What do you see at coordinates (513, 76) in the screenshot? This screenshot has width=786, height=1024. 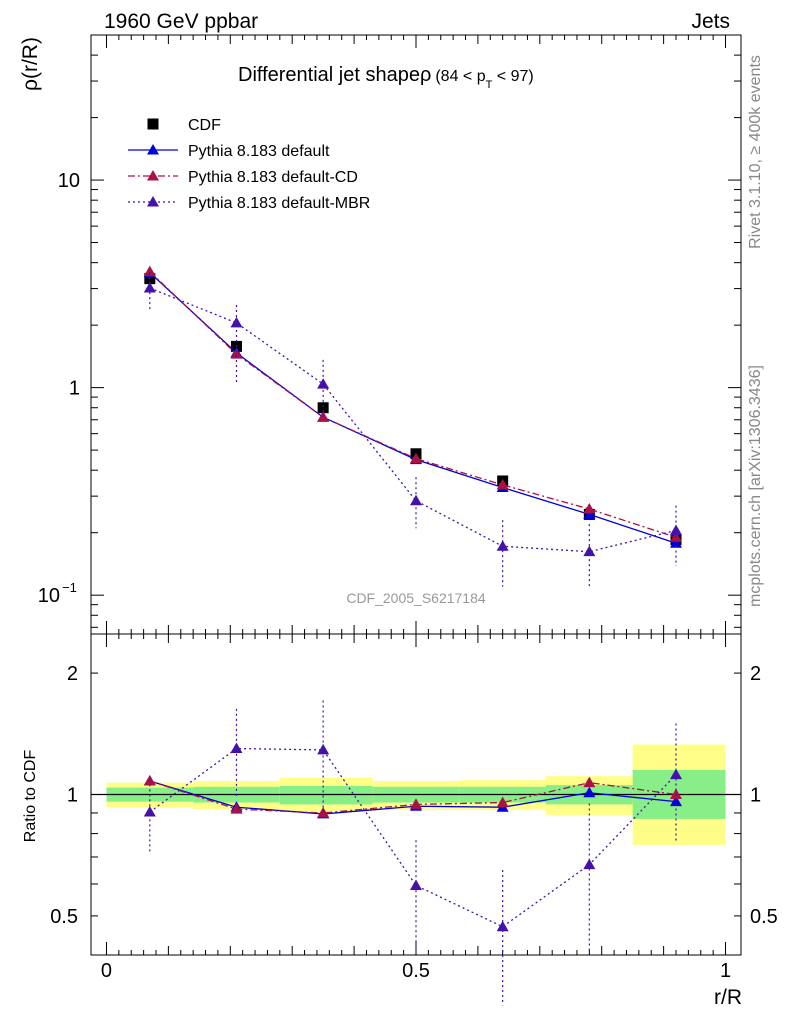 I see `title-cut-end: < 97)` at bounding box center [513, 76].